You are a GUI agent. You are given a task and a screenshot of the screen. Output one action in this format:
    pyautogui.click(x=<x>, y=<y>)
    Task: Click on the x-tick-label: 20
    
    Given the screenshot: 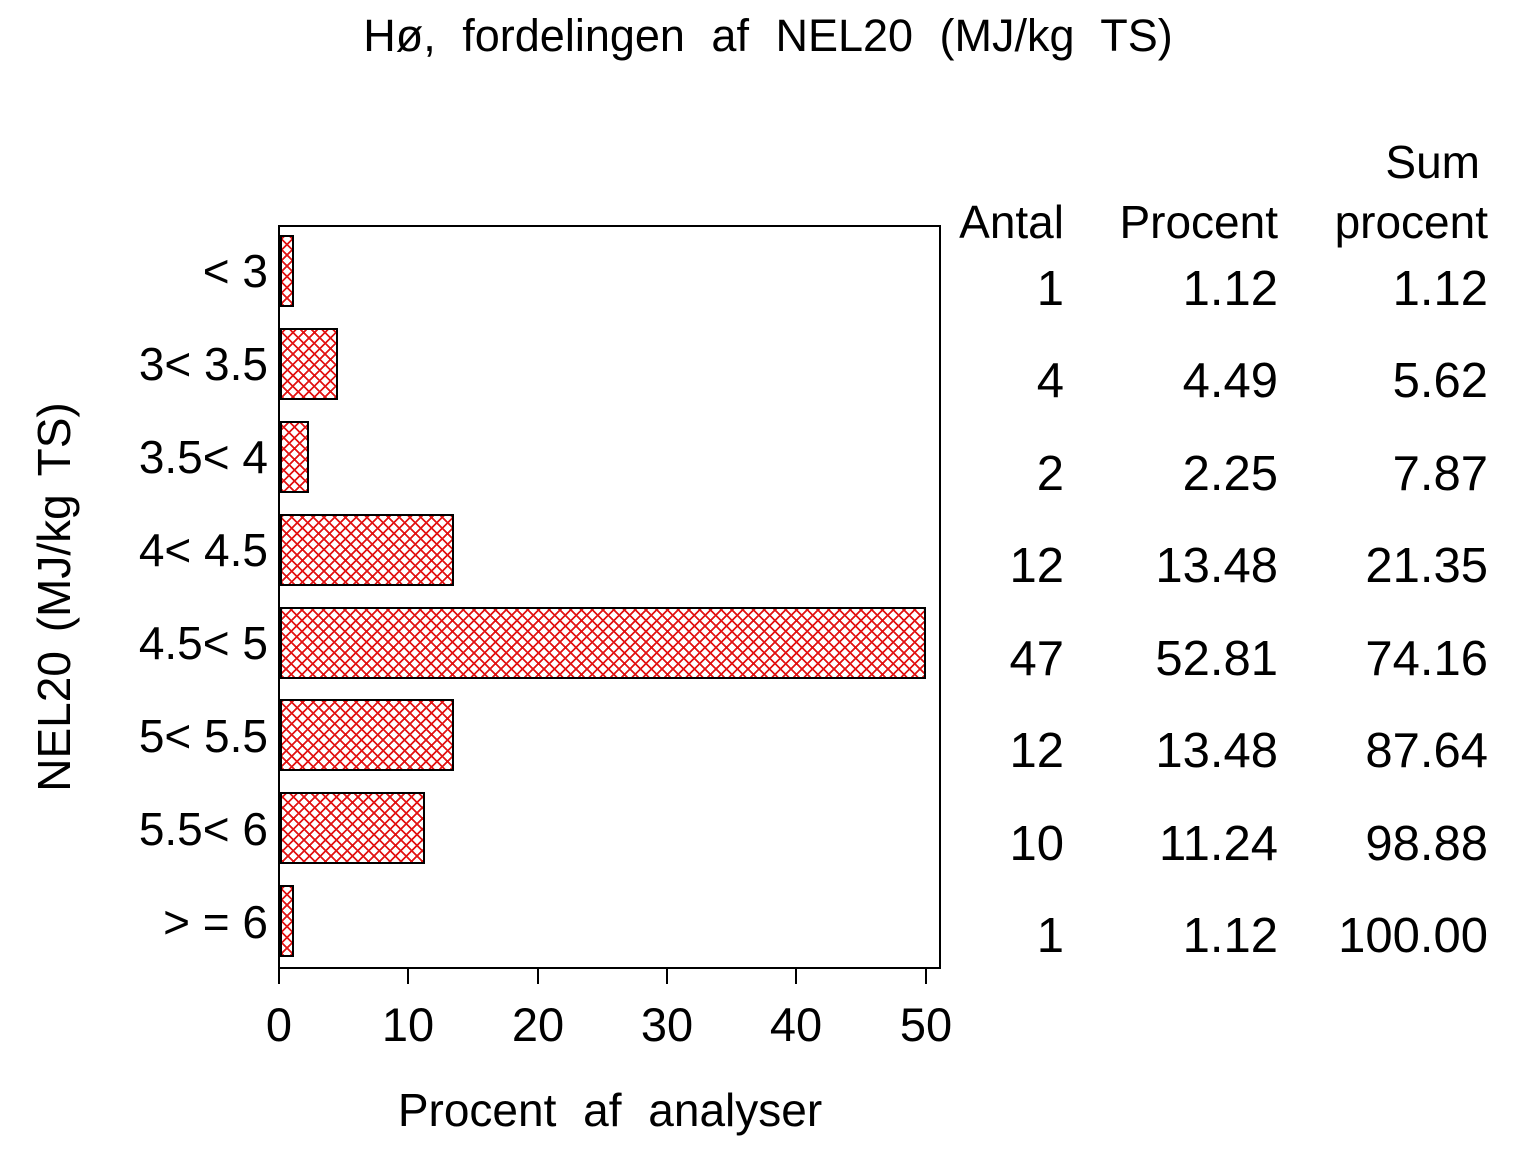 What is the action you would take?
    pyautogui.click(x=538, y=1024)
    